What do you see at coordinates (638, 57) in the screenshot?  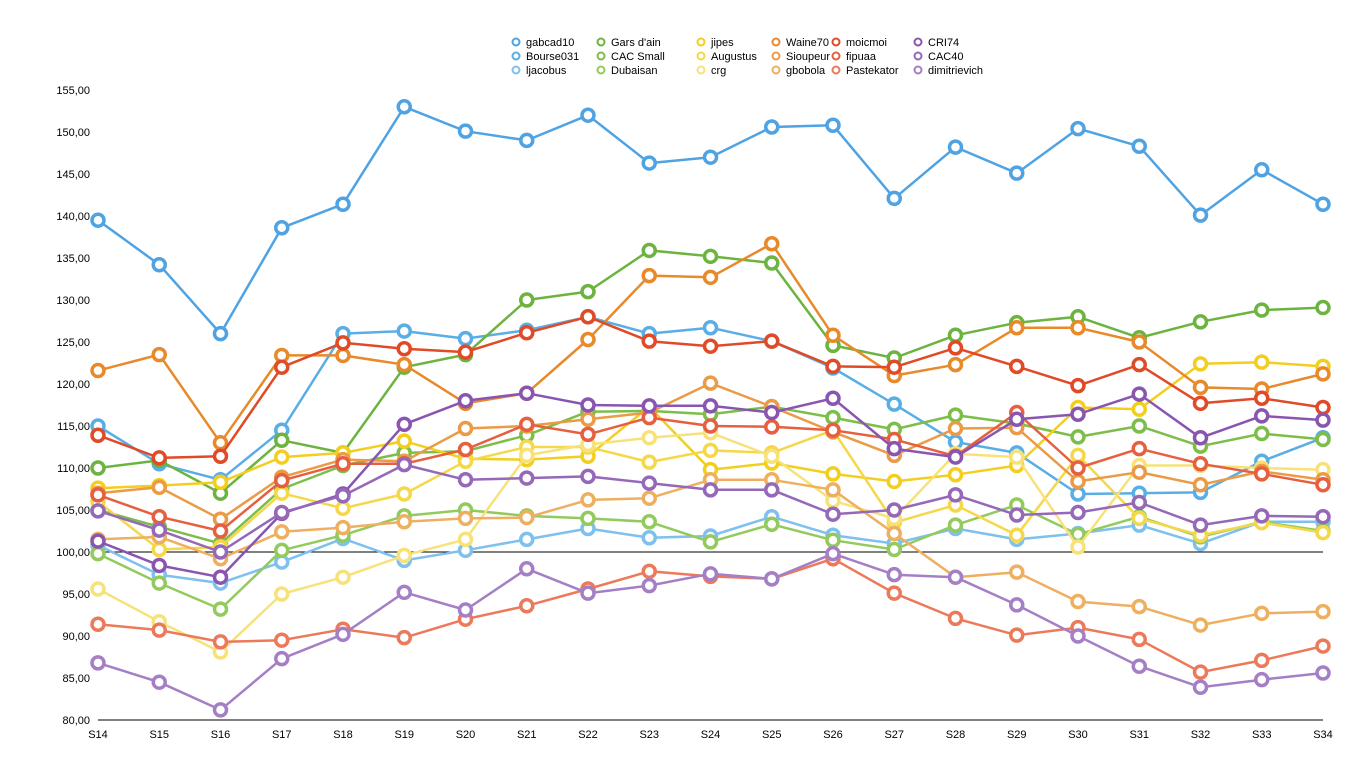 I see `legend-label: CAC Small` at bounding box center [638, 57].